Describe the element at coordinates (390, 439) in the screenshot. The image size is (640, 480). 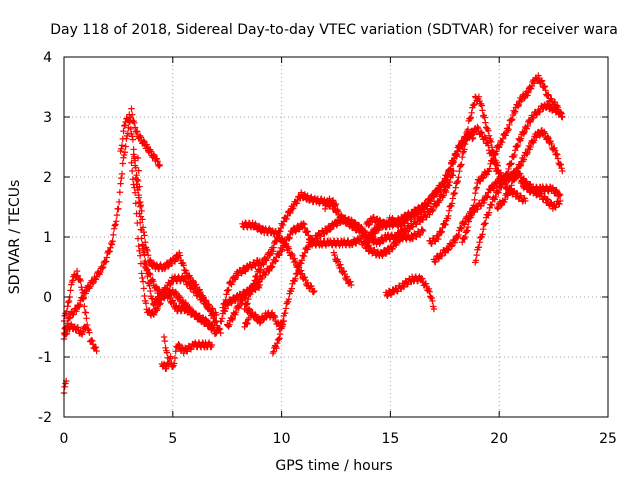
I see `x-tick-label: 15` at that location.